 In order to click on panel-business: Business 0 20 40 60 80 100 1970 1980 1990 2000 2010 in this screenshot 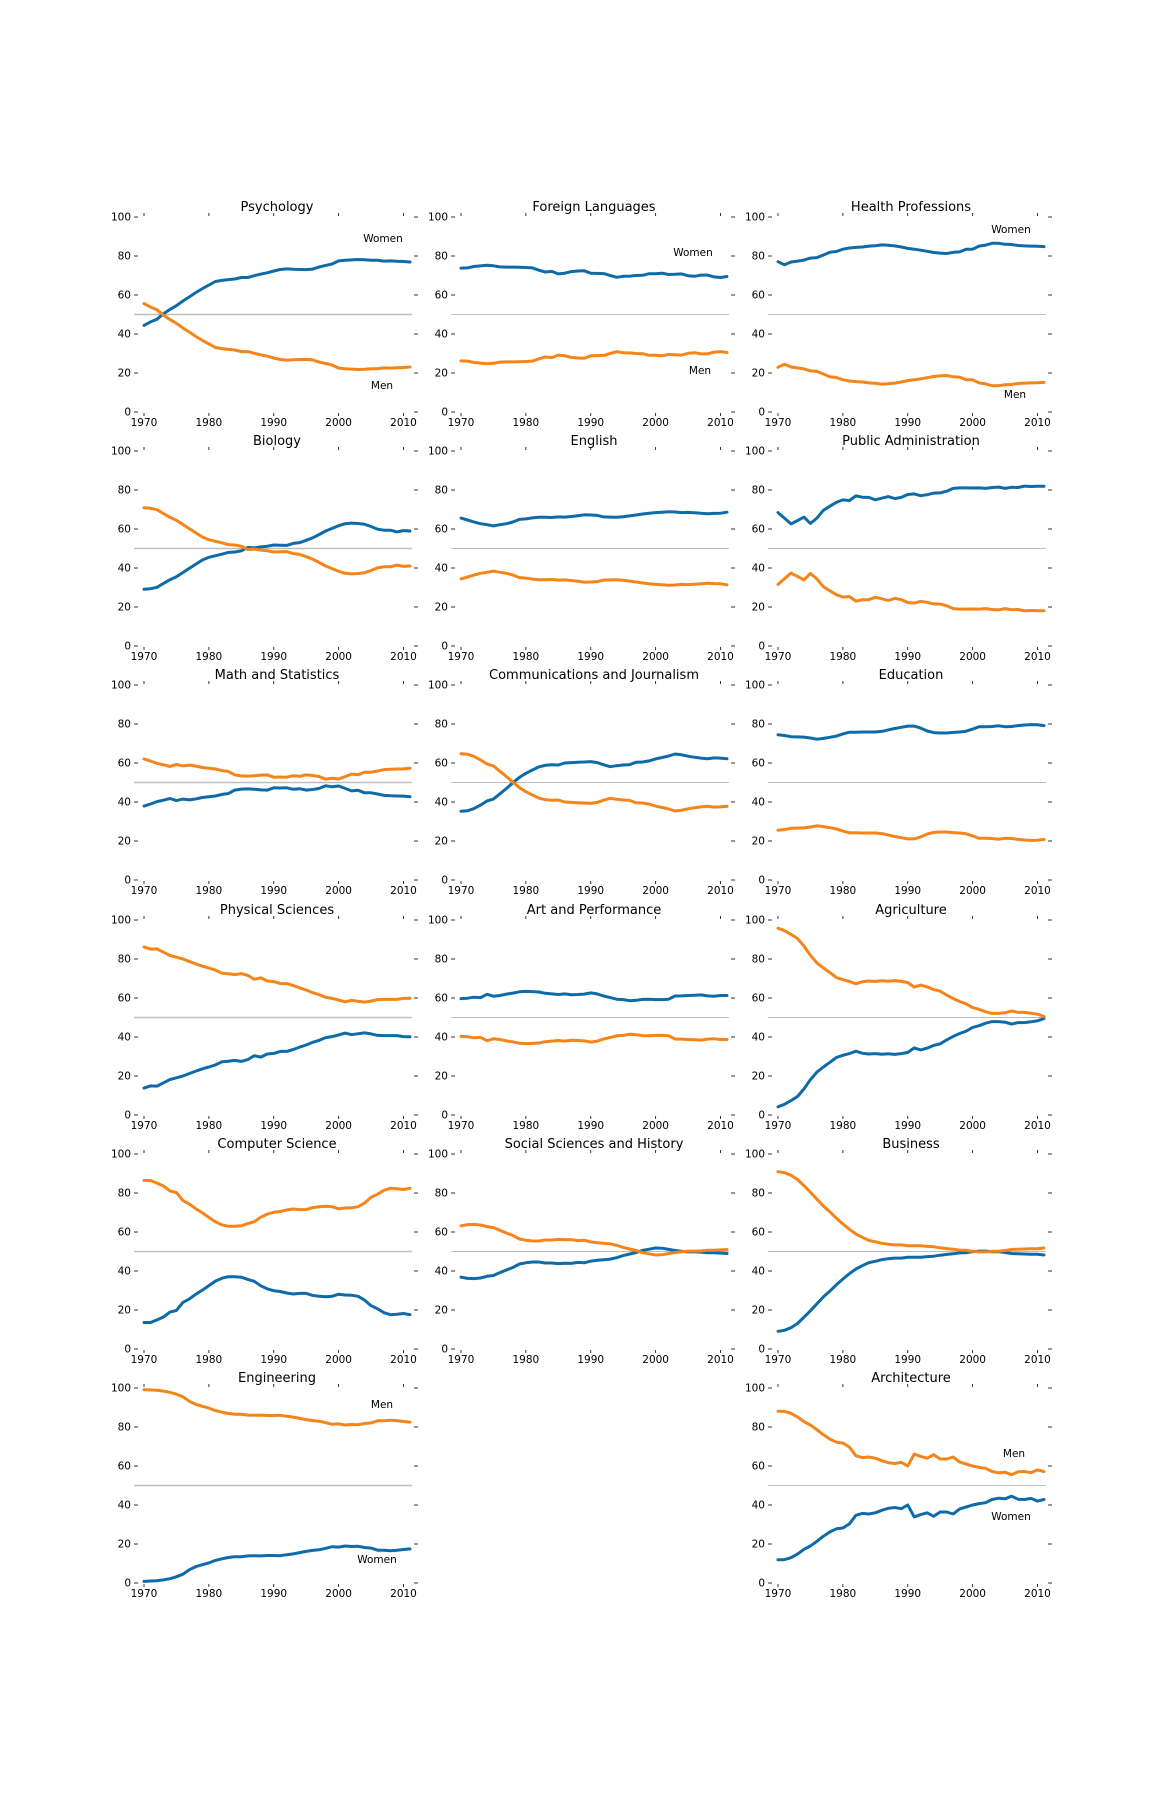, I will do `click(898, 1251)`.